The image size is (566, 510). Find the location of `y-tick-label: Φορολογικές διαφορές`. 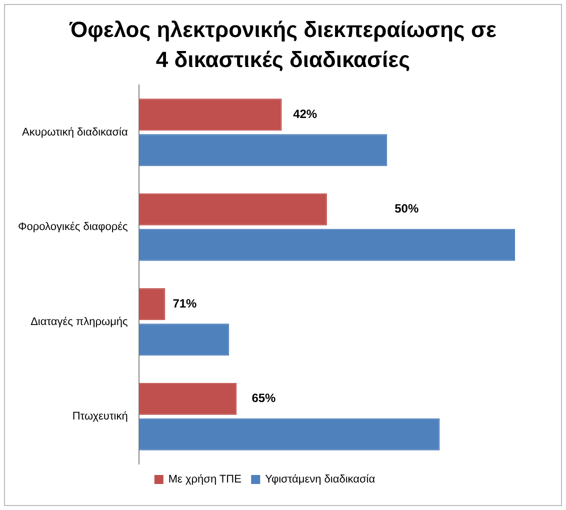

y-tick-label: Φορολογικές διαφορές is located at coordinates (73, 227).